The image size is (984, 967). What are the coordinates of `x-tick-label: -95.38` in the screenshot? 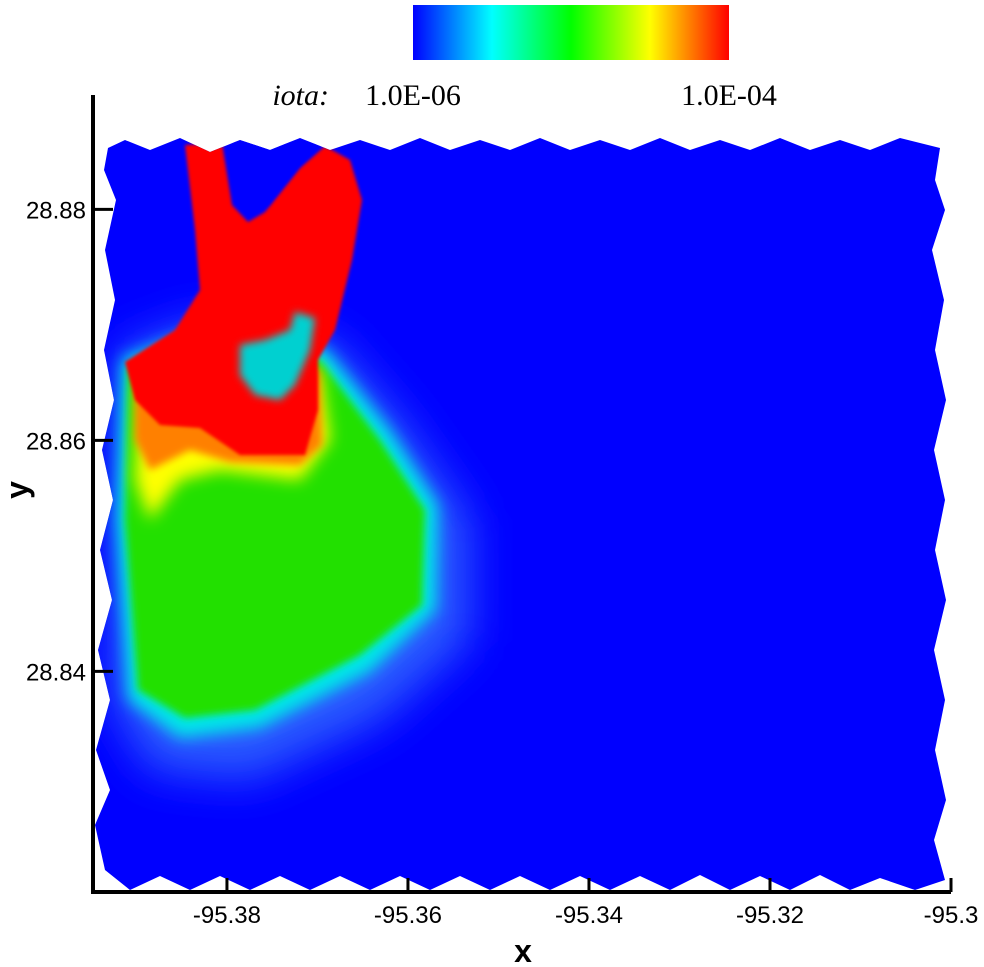 It's located at (227, 915).